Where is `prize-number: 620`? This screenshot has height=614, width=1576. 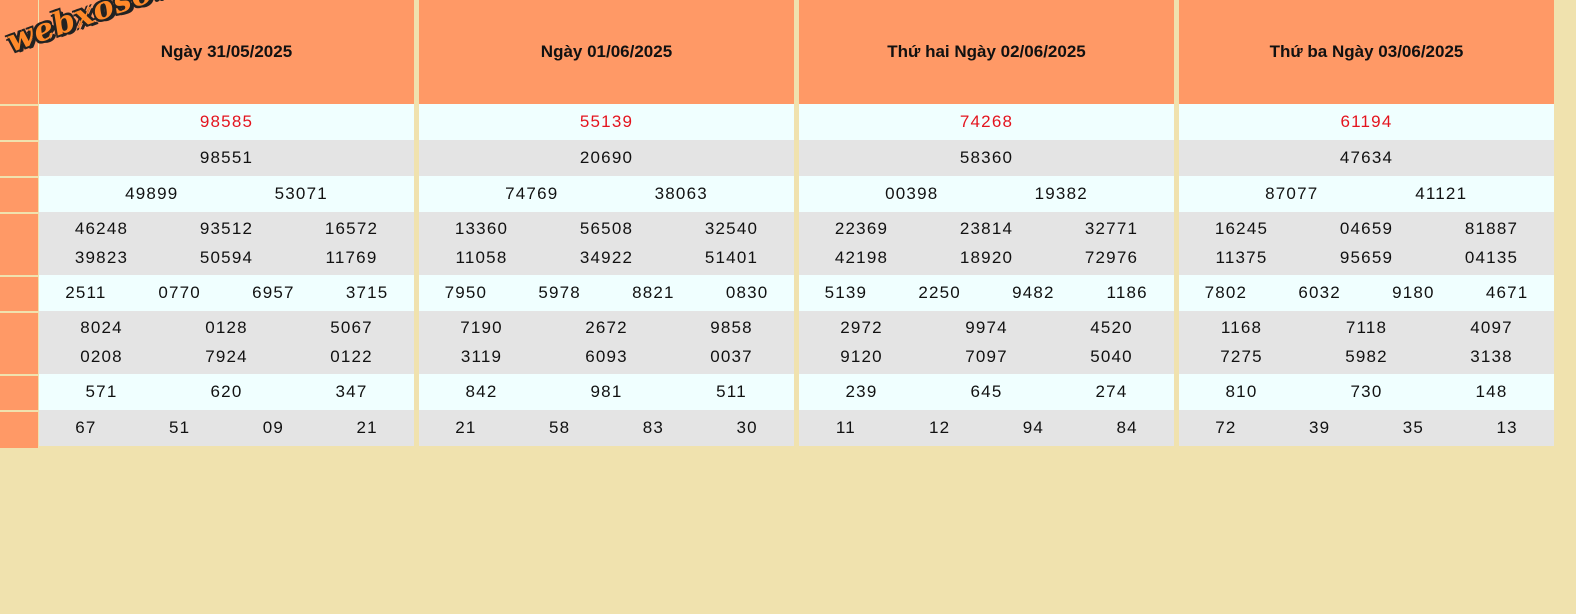 prize-number: 620 is located at coordinates (226, 391).